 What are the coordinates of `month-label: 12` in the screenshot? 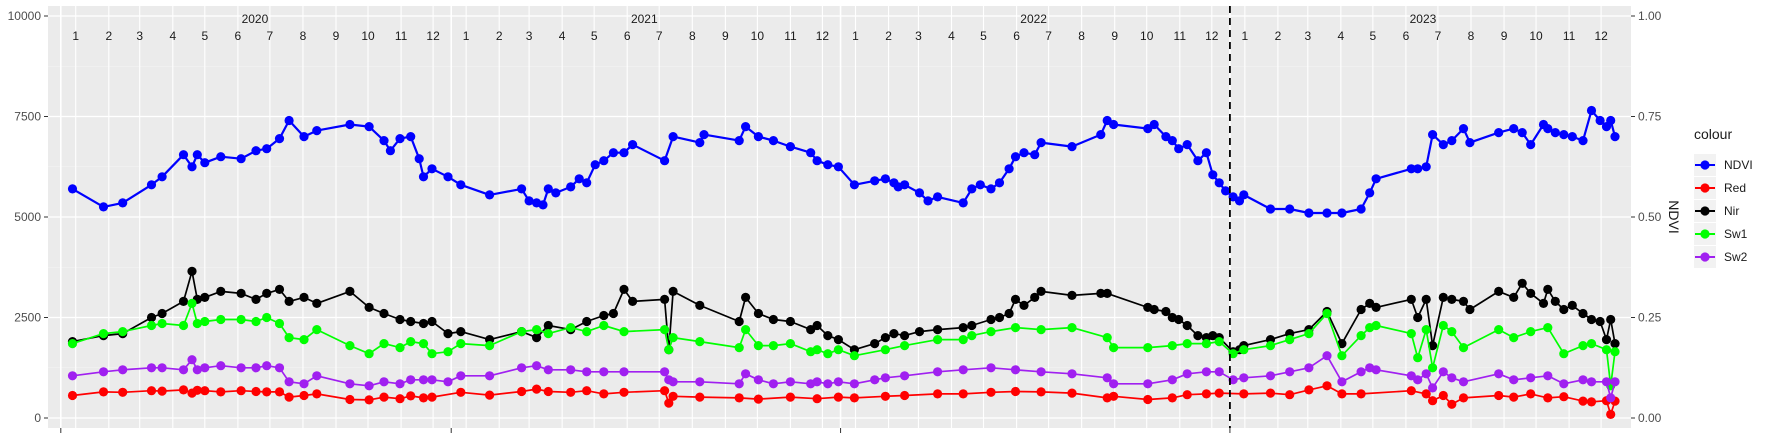 It's located at (433, 36).